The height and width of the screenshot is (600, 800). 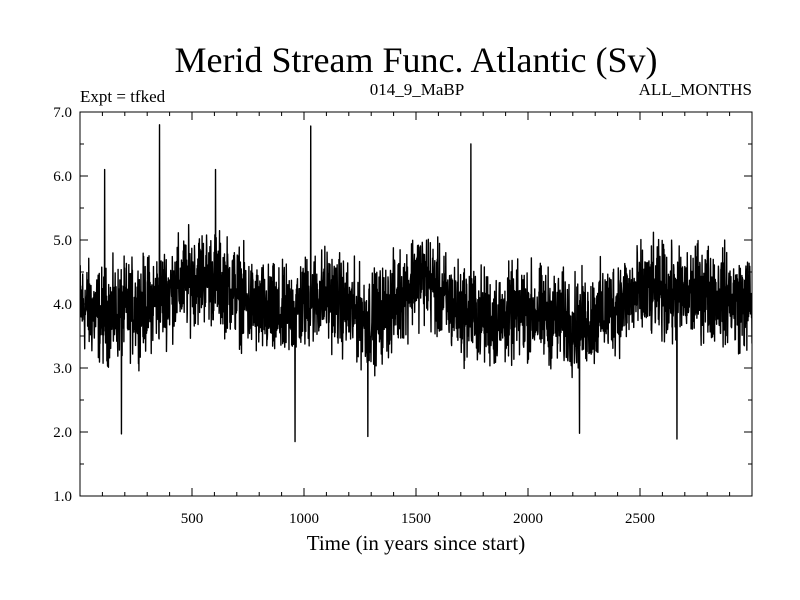 I want to click on x-tick-label: 2500, so click(x=640, y=519).